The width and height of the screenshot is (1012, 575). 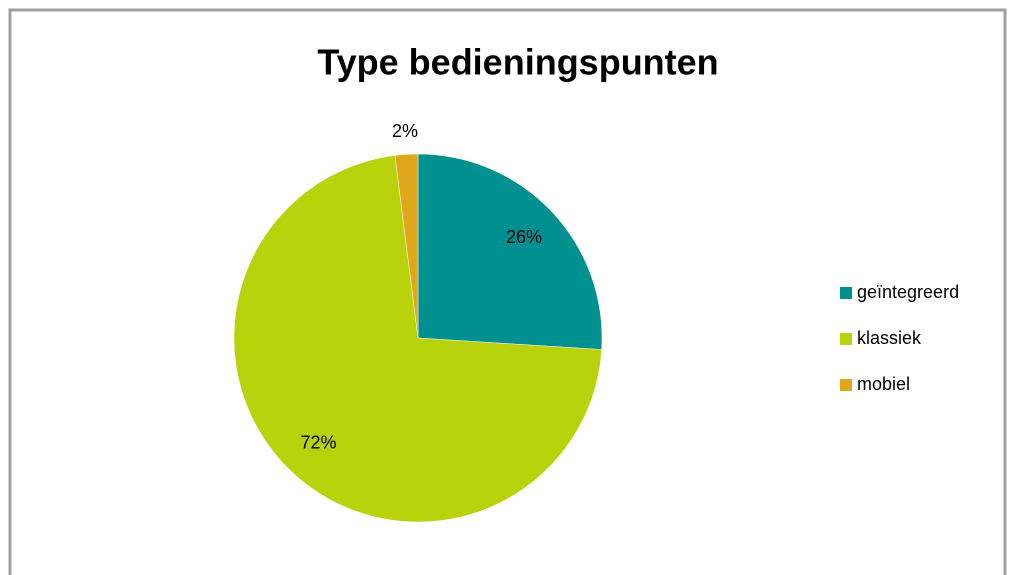 I want to click on legend-label: klassiek, so click(x=889, y=338).